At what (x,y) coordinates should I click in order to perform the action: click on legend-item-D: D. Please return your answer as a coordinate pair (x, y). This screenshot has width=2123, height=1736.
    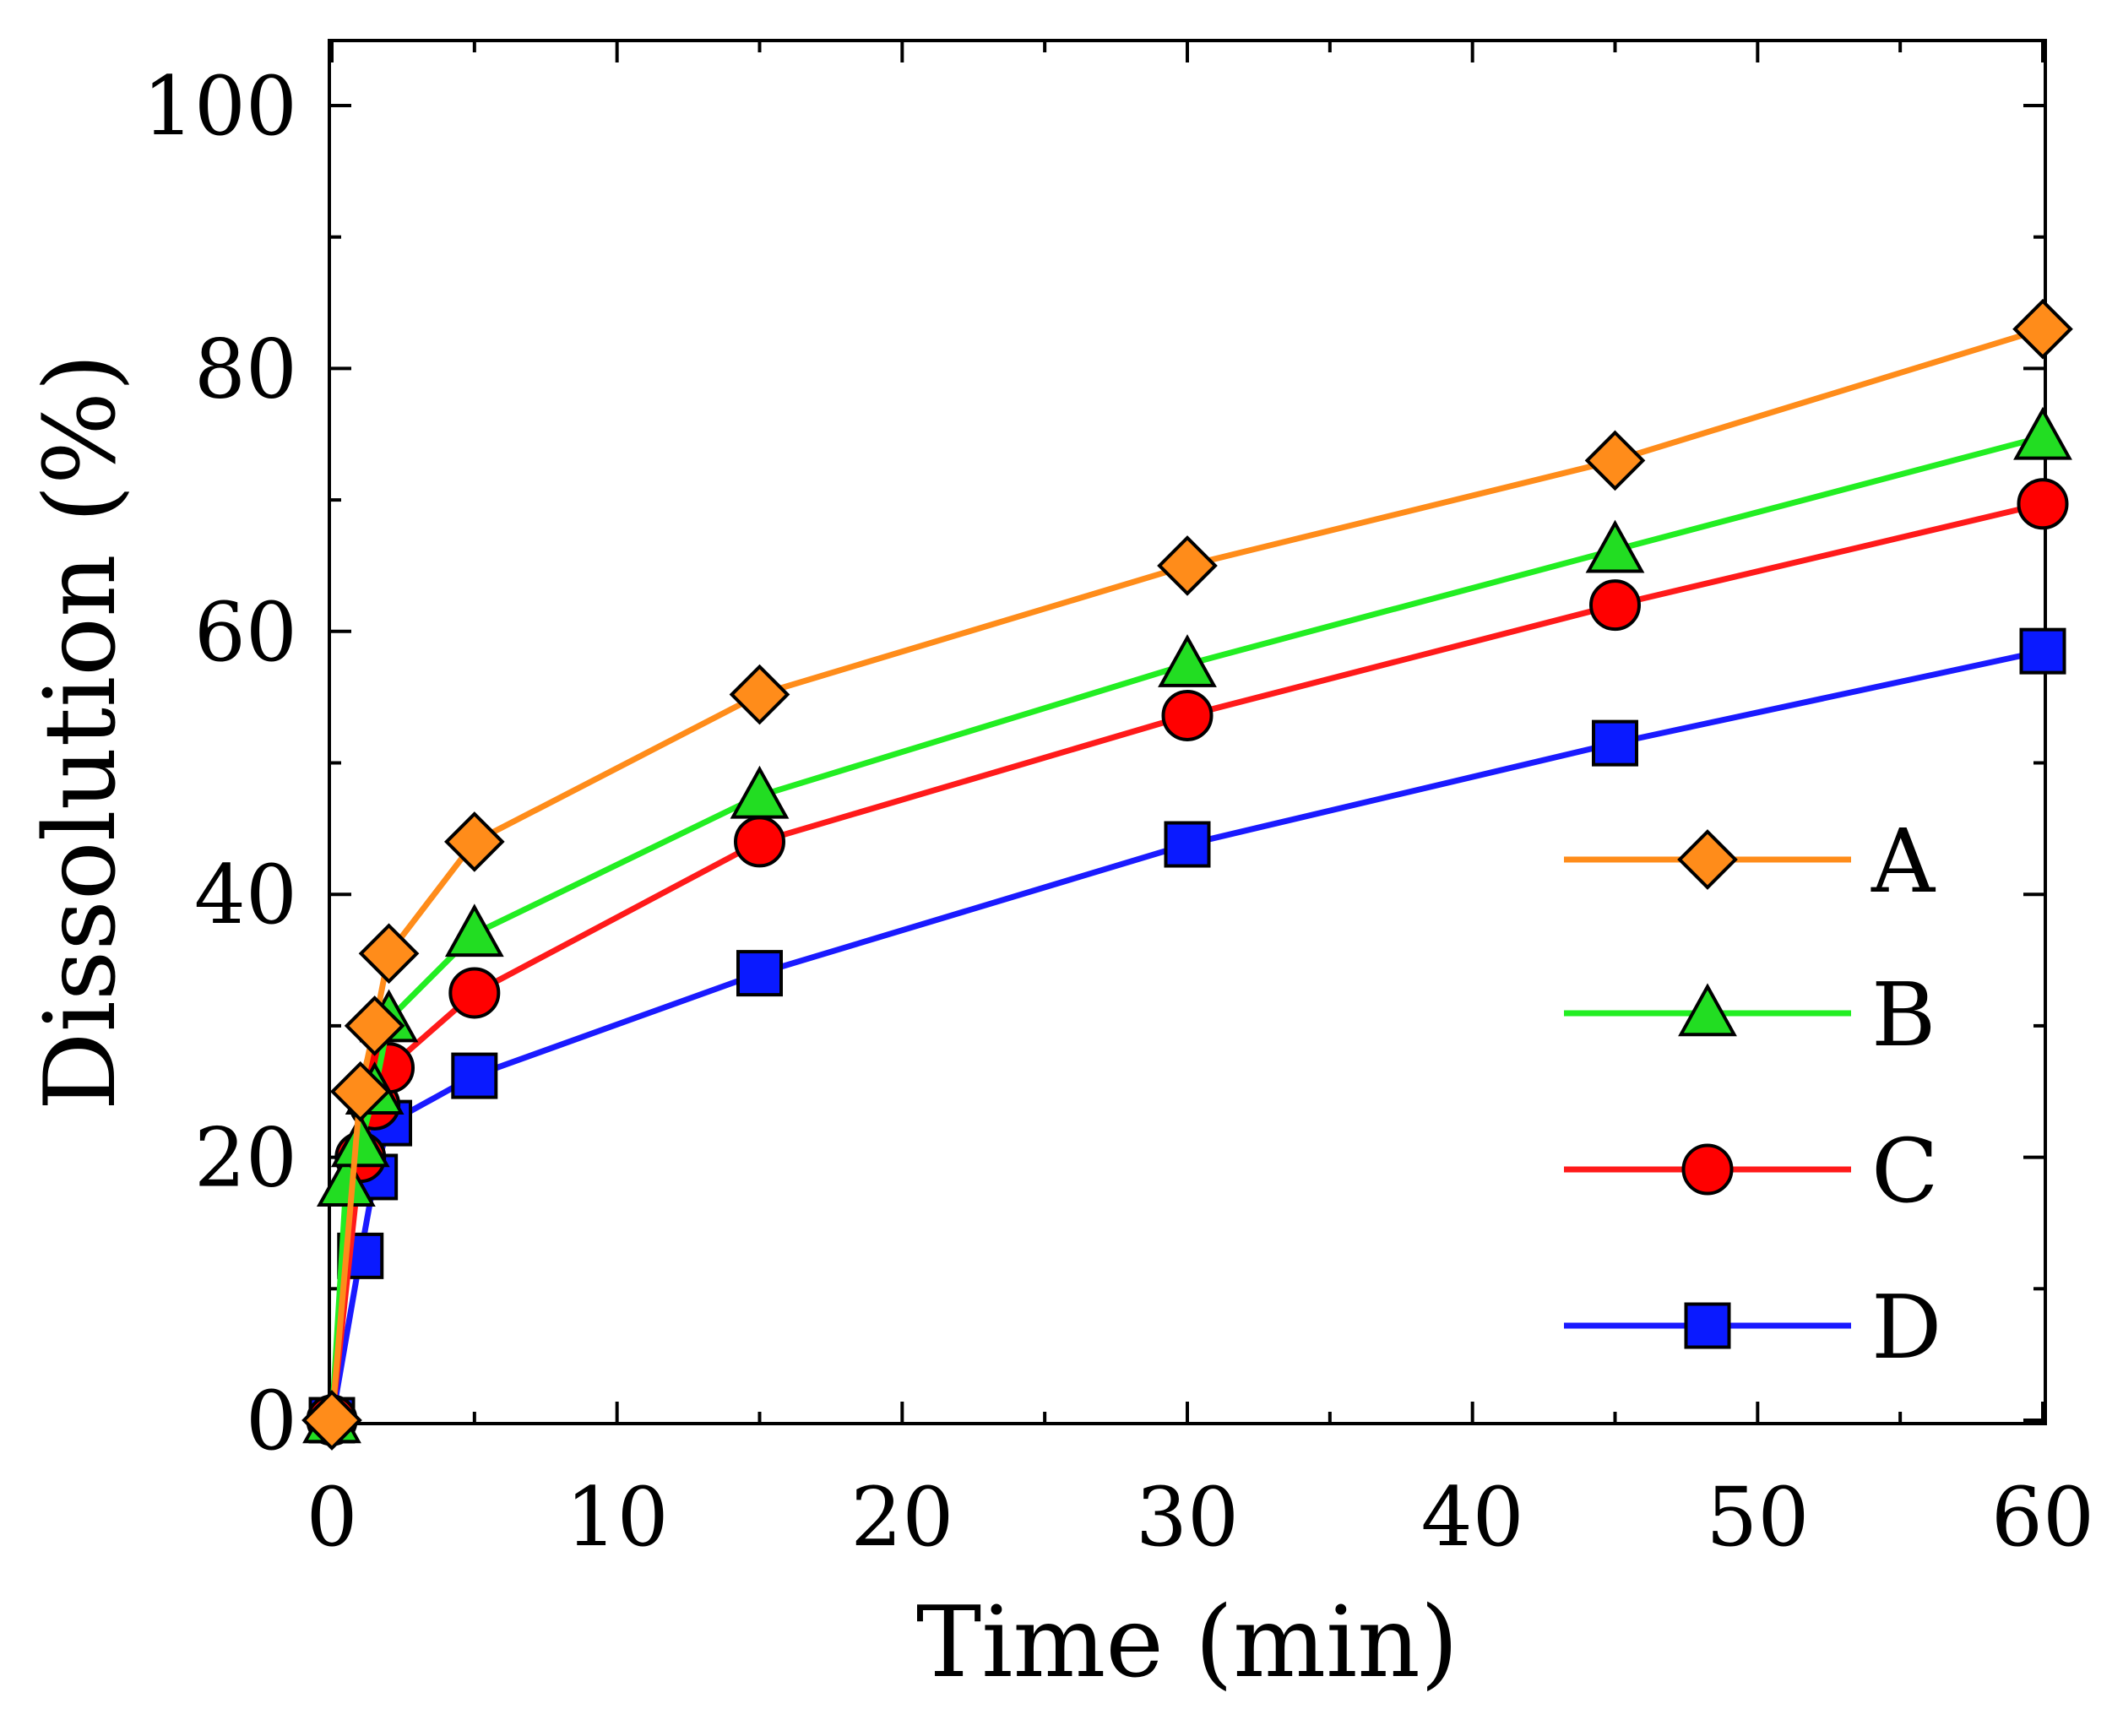
    Looking at the image, I should click on (1752, 1328).